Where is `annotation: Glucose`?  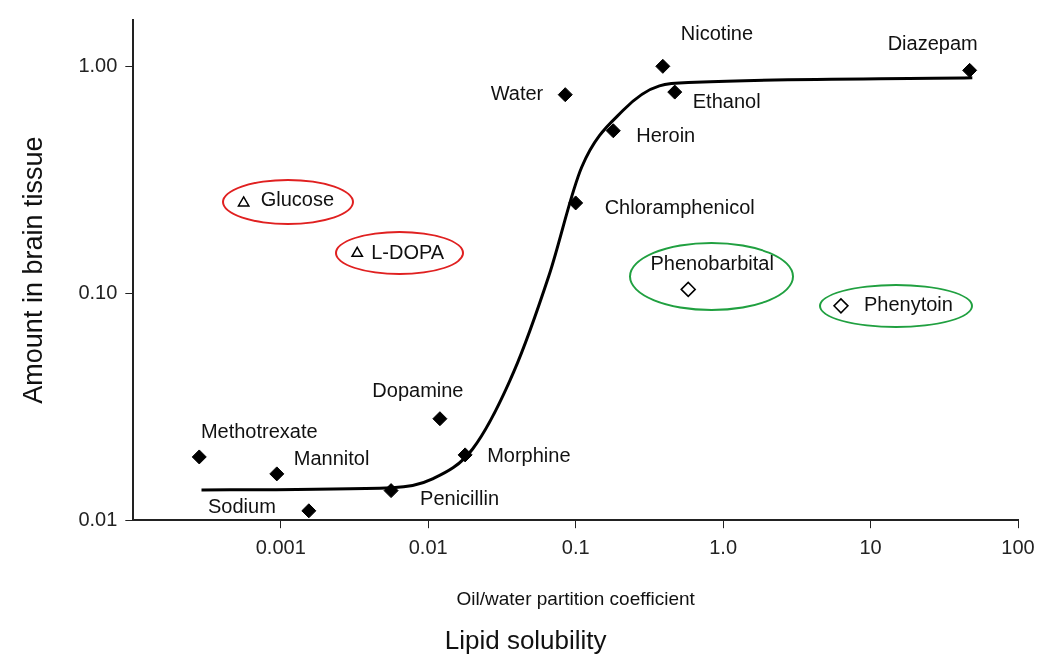 annotation: Glucose is located at coordinates (297, 199).